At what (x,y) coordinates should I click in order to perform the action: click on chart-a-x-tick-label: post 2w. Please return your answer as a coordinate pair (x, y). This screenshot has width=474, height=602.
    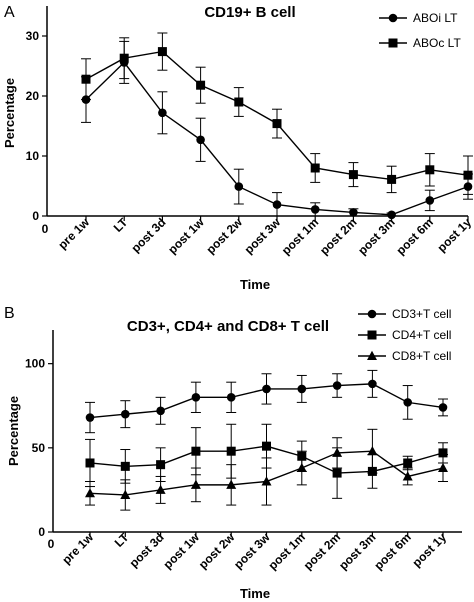
    Looking at the image, I should click on (224, 236).